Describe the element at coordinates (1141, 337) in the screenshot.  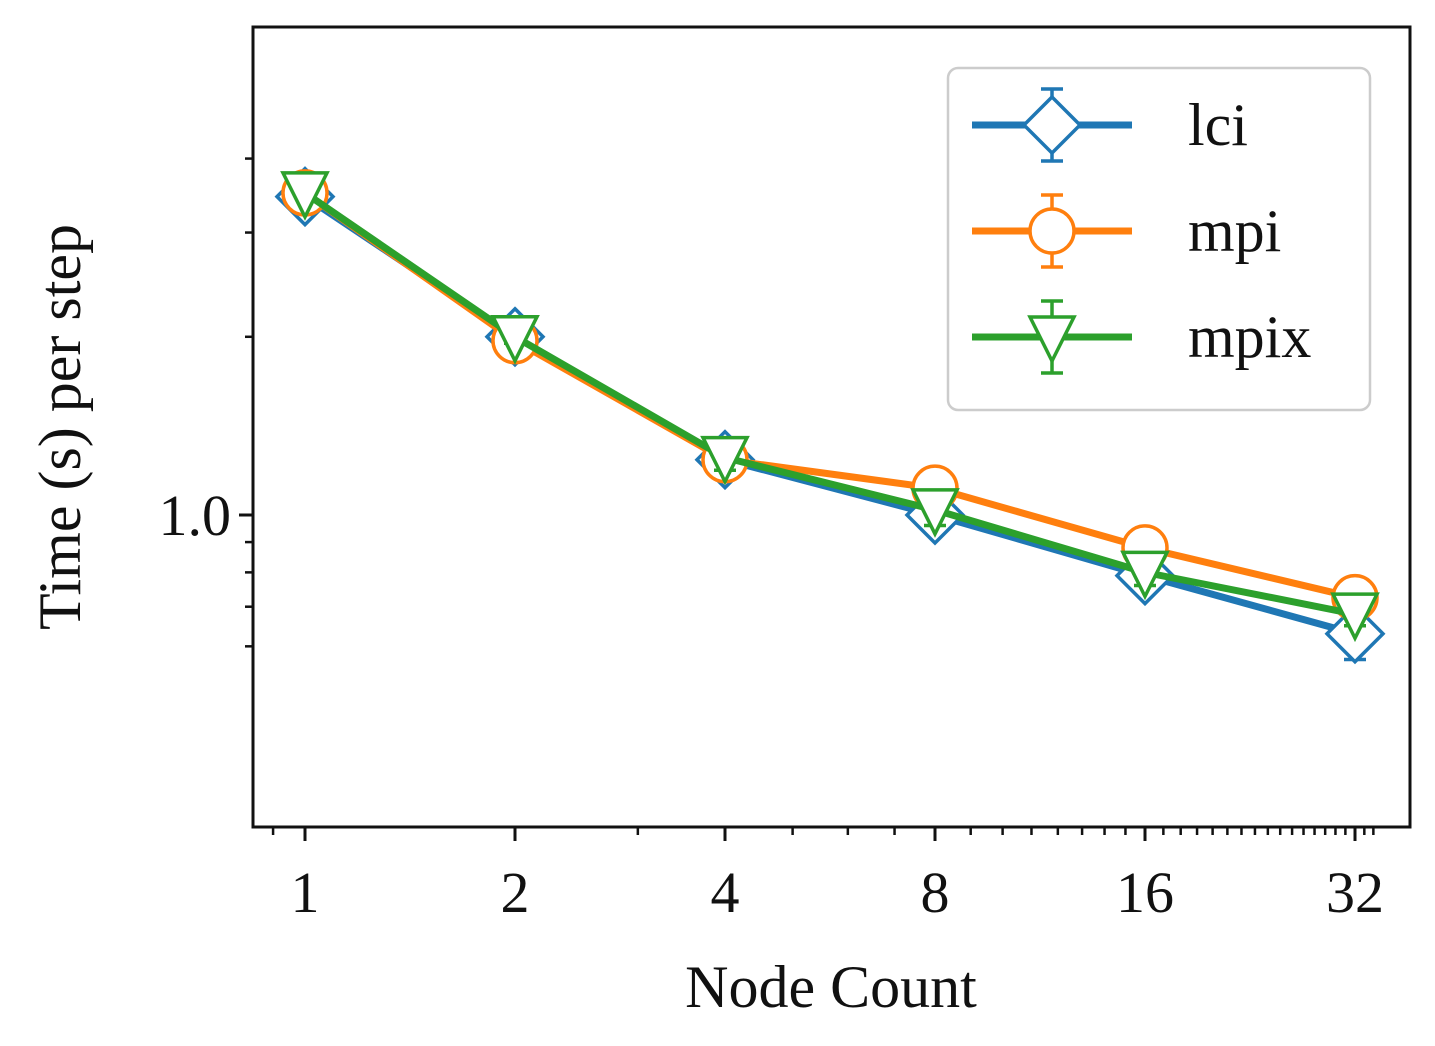
I see `legend-item-mpix: mpix` at that location.